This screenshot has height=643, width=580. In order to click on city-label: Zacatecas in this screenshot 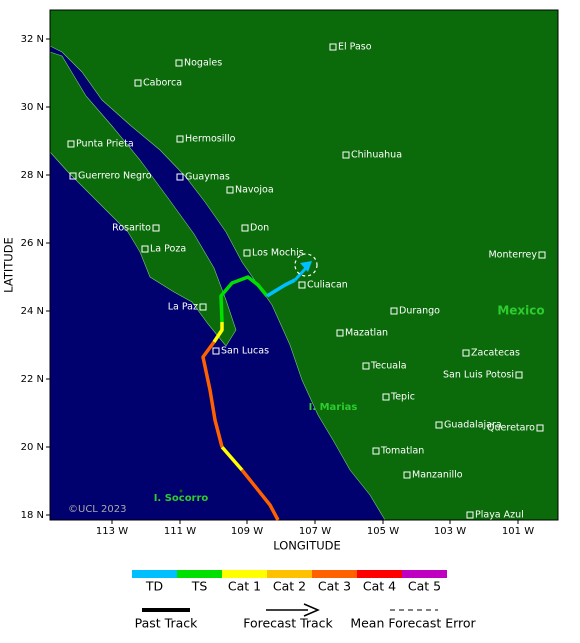, I will do `click(495, 353)`.